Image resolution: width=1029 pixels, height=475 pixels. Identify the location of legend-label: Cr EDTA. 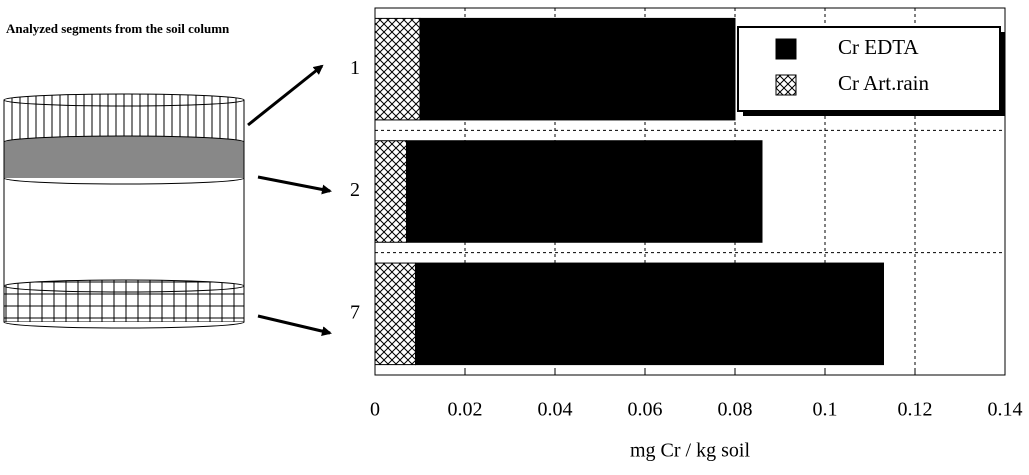
(878, 47).